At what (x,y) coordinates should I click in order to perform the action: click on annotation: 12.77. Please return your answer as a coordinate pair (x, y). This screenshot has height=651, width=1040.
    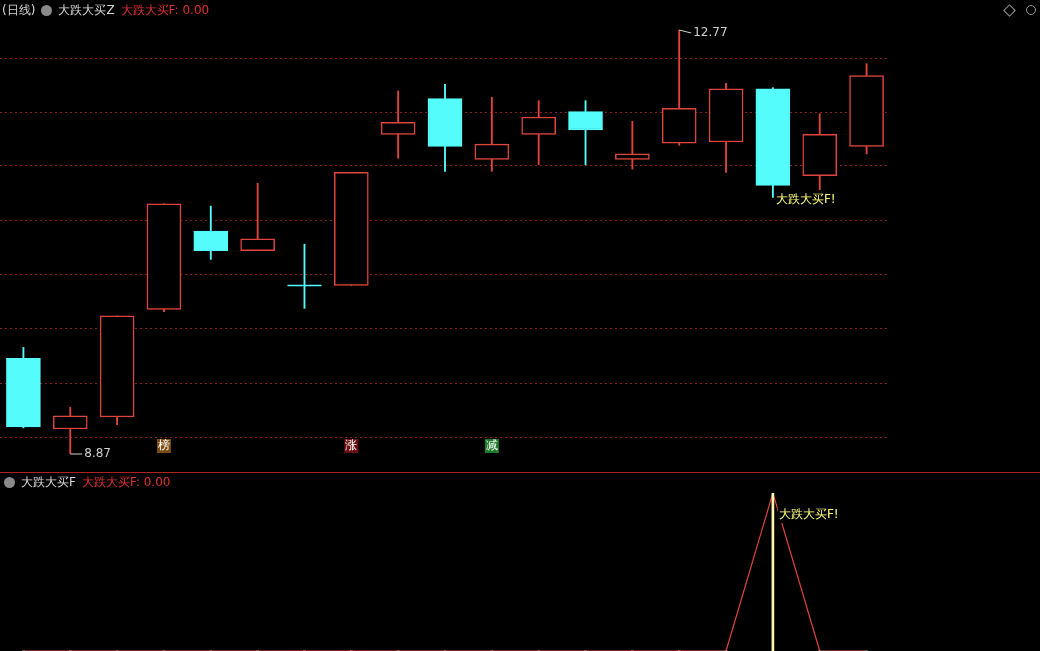
    Looking at the image, I should click on (710, 32).